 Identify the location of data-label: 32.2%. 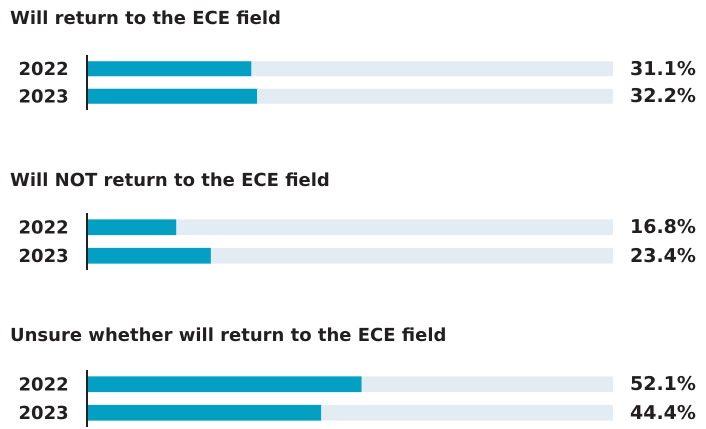
(663, 96).